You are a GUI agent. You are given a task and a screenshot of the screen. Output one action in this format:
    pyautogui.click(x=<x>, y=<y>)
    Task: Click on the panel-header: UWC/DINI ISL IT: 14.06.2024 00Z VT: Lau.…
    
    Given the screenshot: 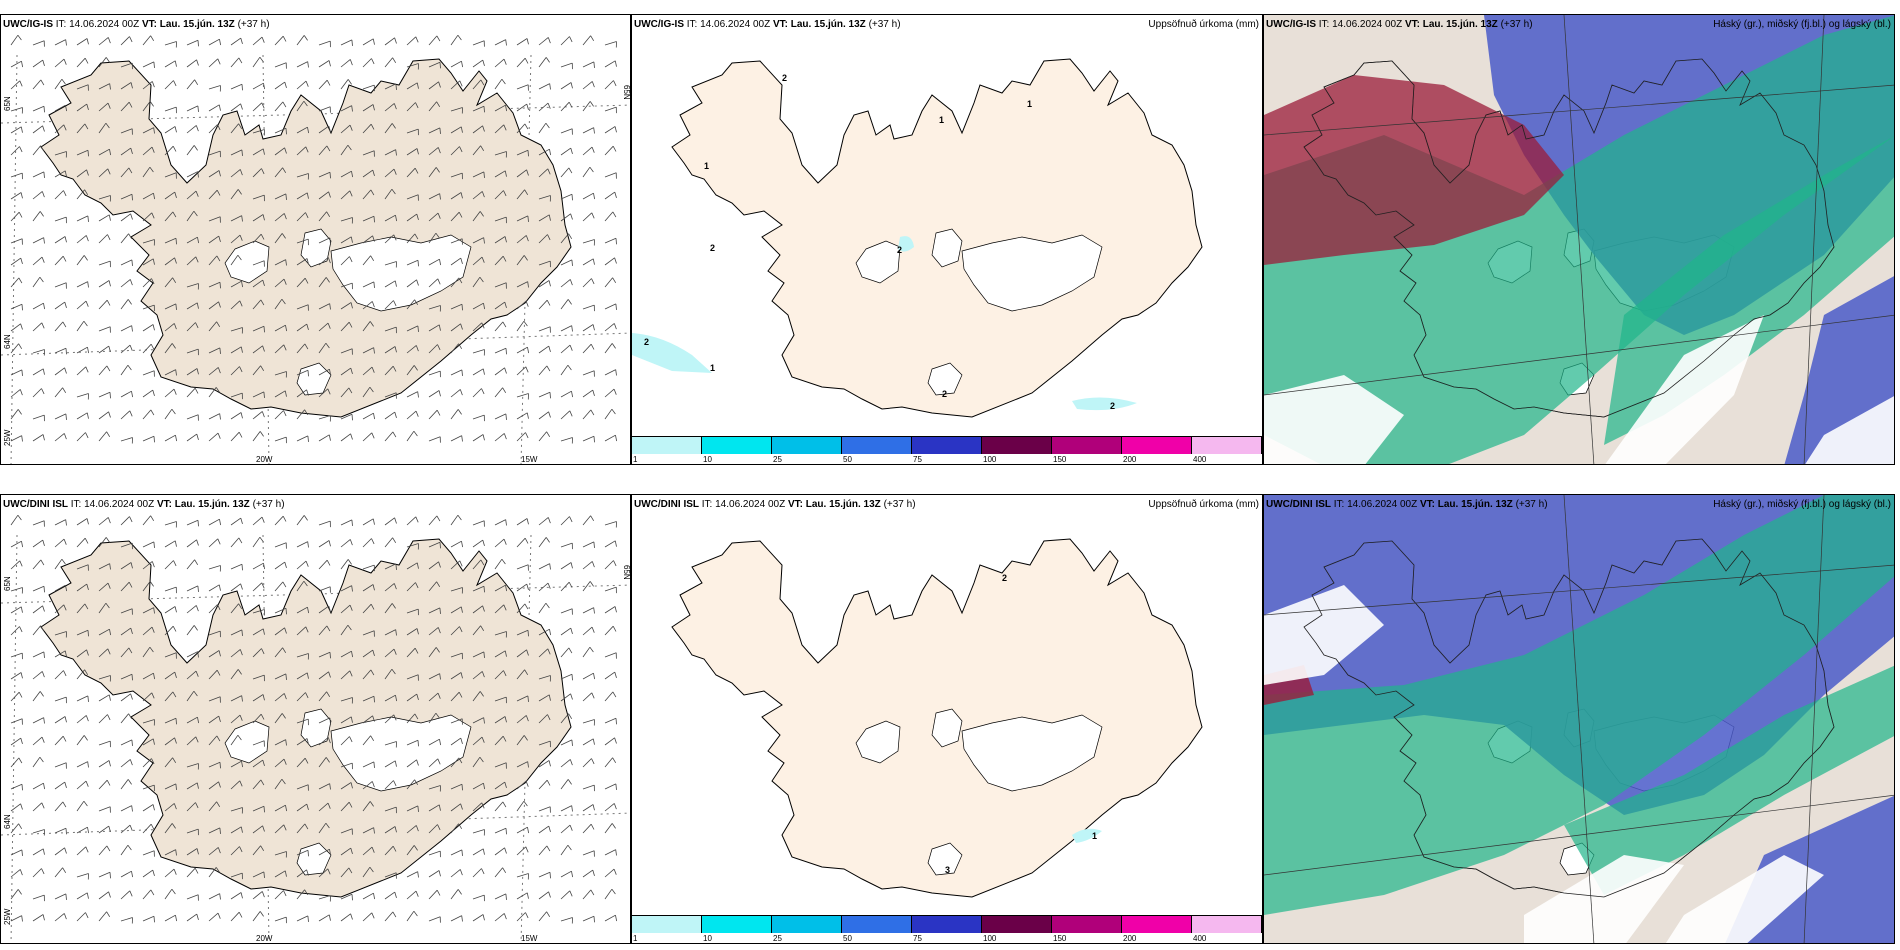 What is the action you would take?
    pyautogui.click(x=947, y=505)
    